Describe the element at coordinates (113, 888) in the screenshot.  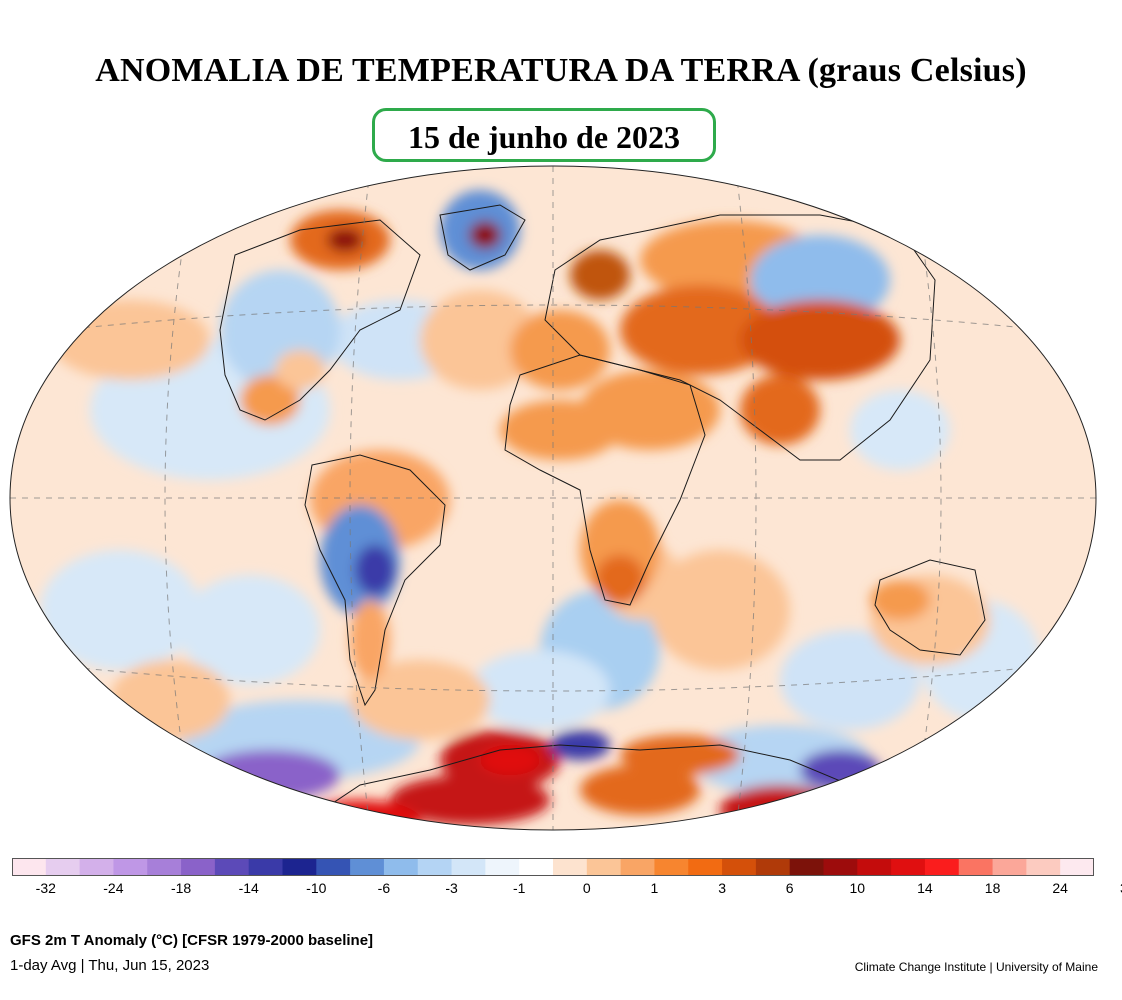
I see `colorbar-tick-label: -24` at that location.